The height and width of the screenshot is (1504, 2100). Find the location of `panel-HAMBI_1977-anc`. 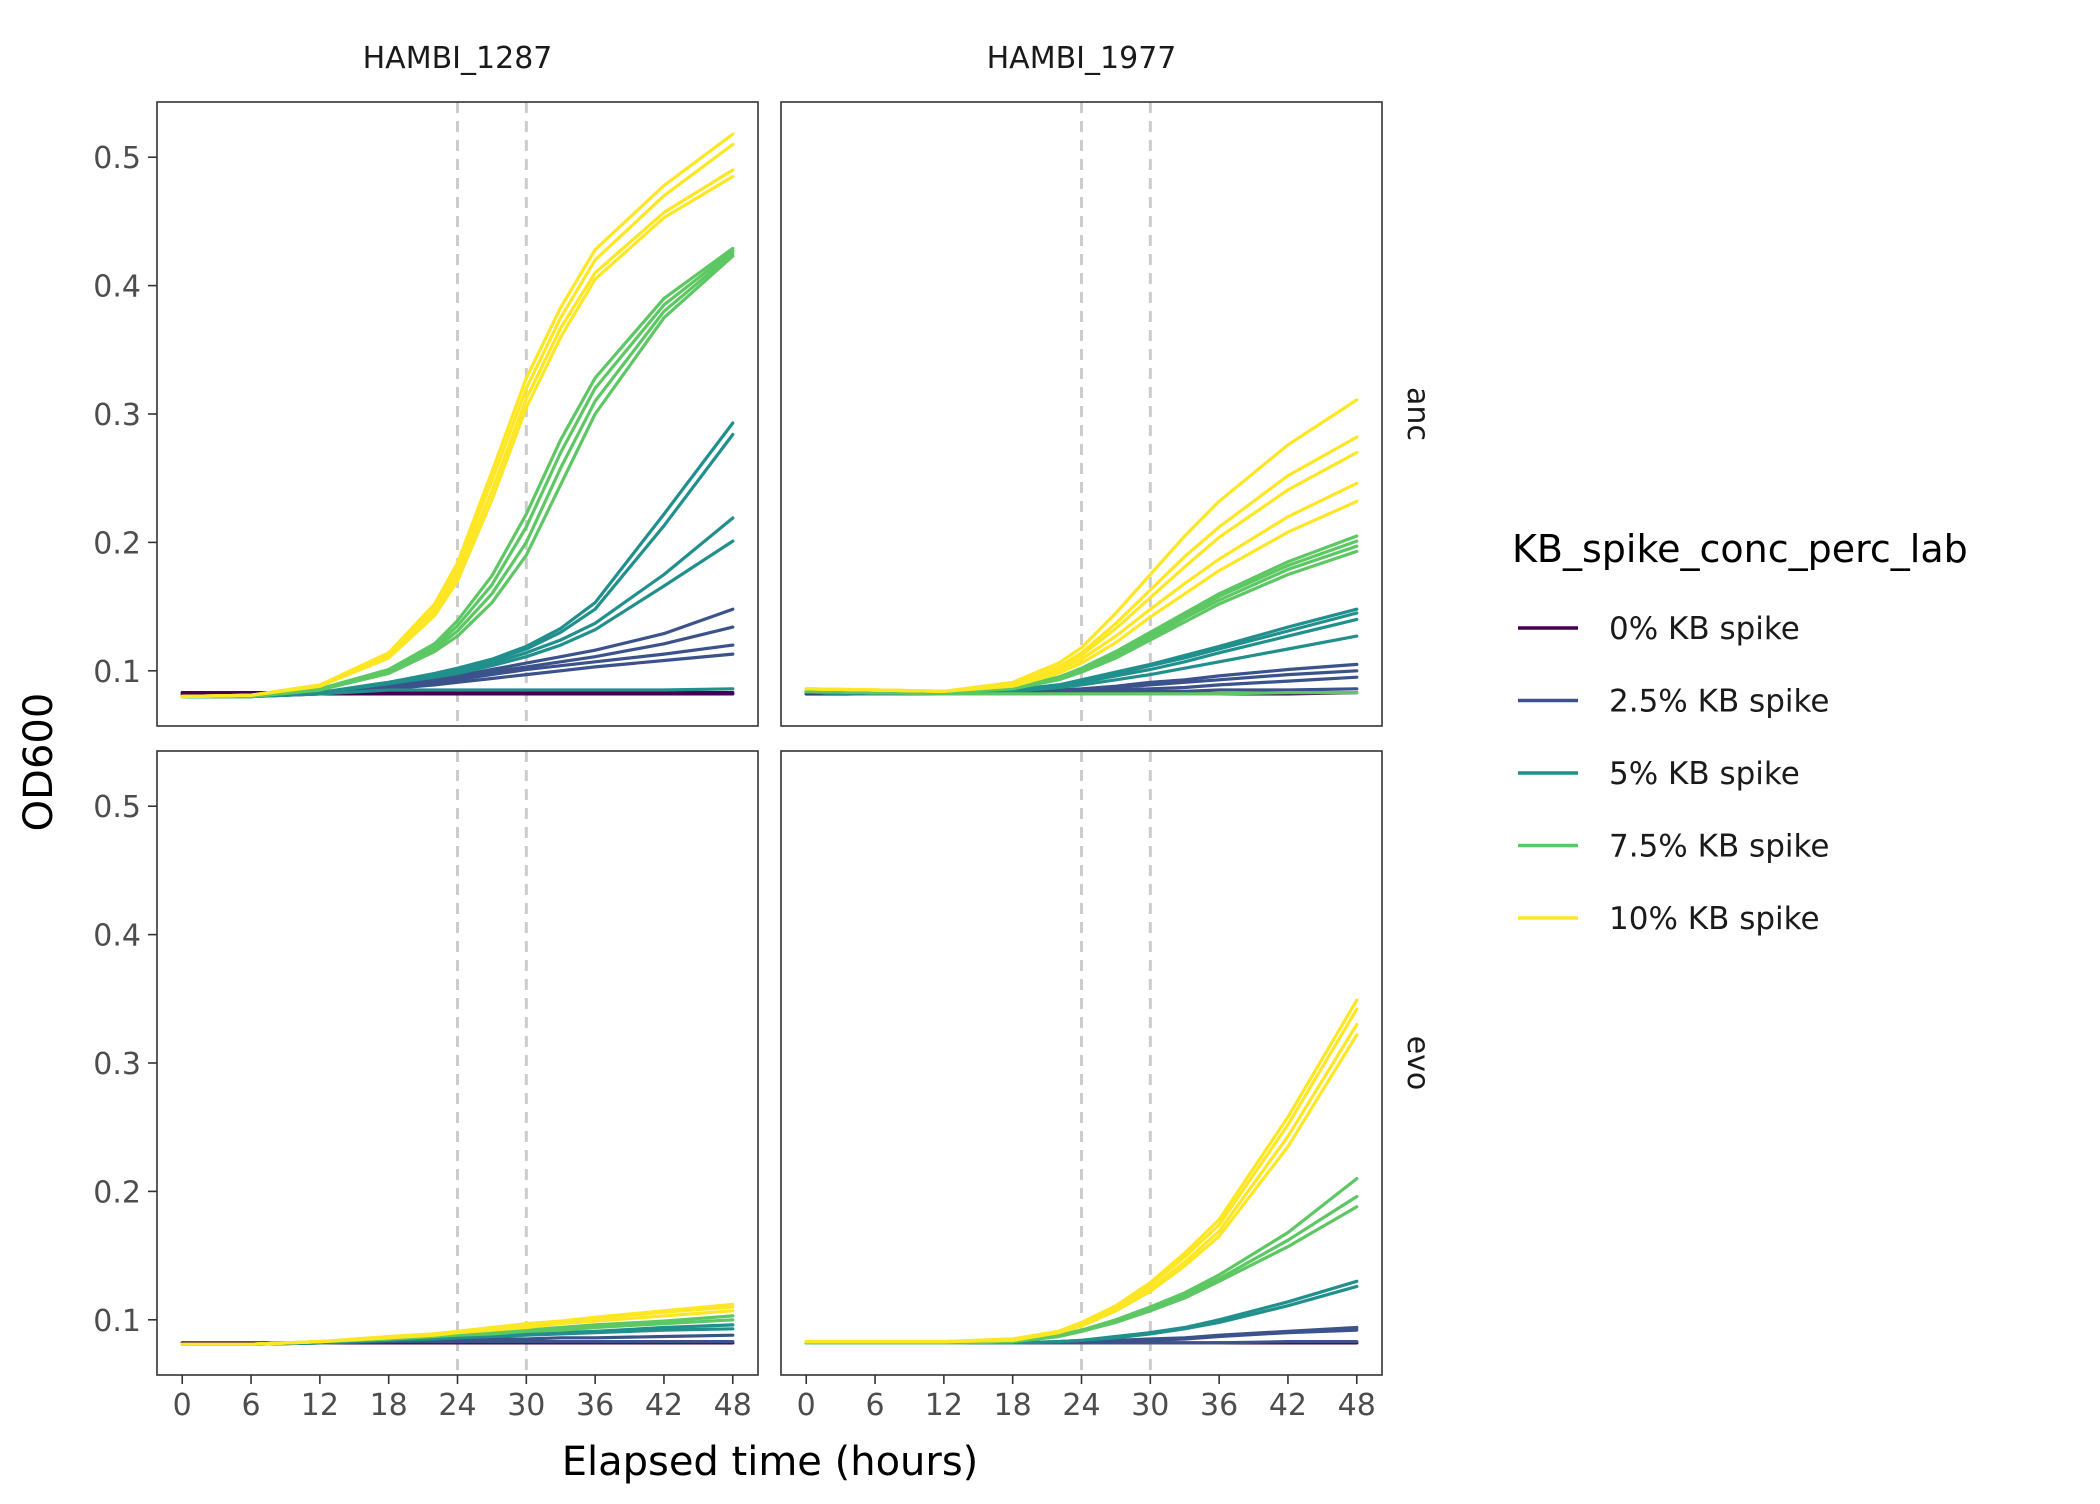

panel-HAMBI_1977-anc is located at coordinates (1081, 547).